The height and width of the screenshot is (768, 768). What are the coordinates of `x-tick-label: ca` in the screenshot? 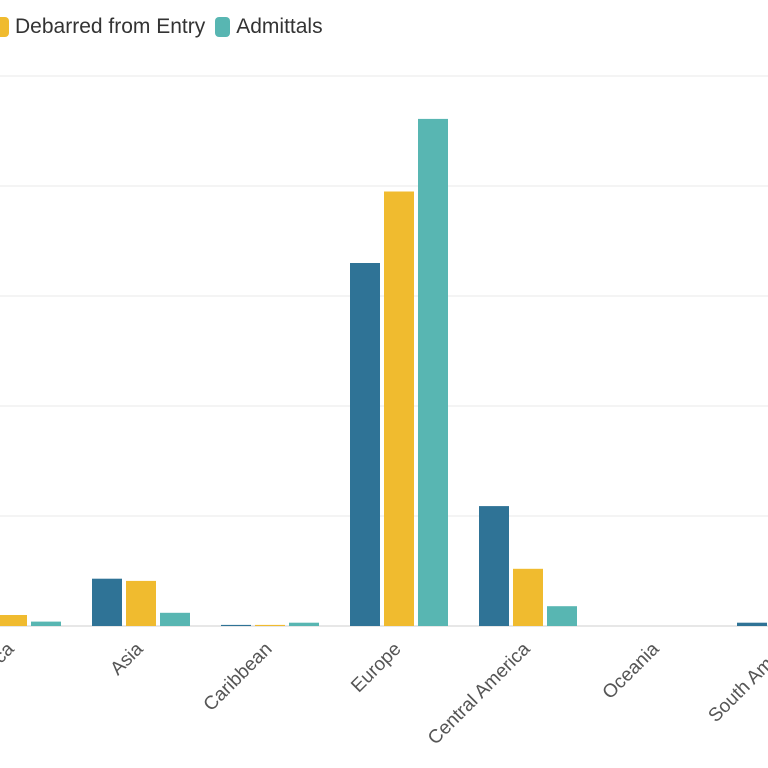 It's located at (9, 652).